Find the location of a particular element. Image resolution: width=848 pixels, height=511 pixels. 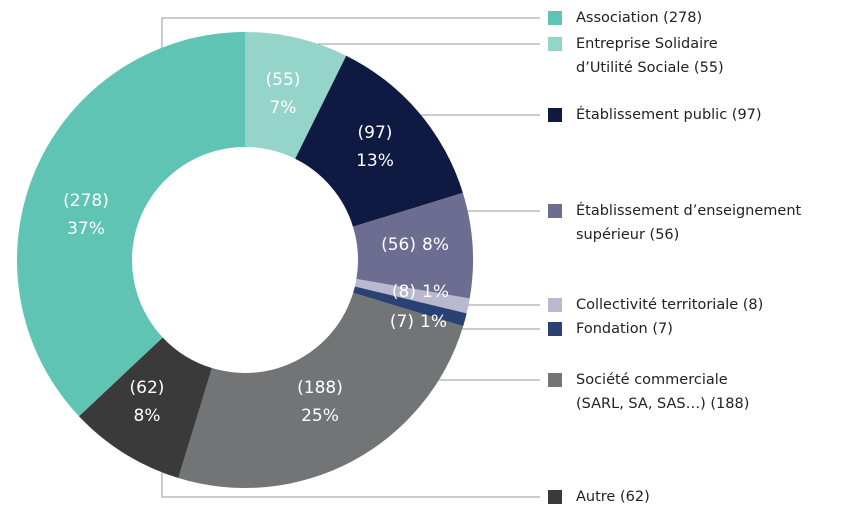

percent-label: 37% is located at coordinates (86, 229).